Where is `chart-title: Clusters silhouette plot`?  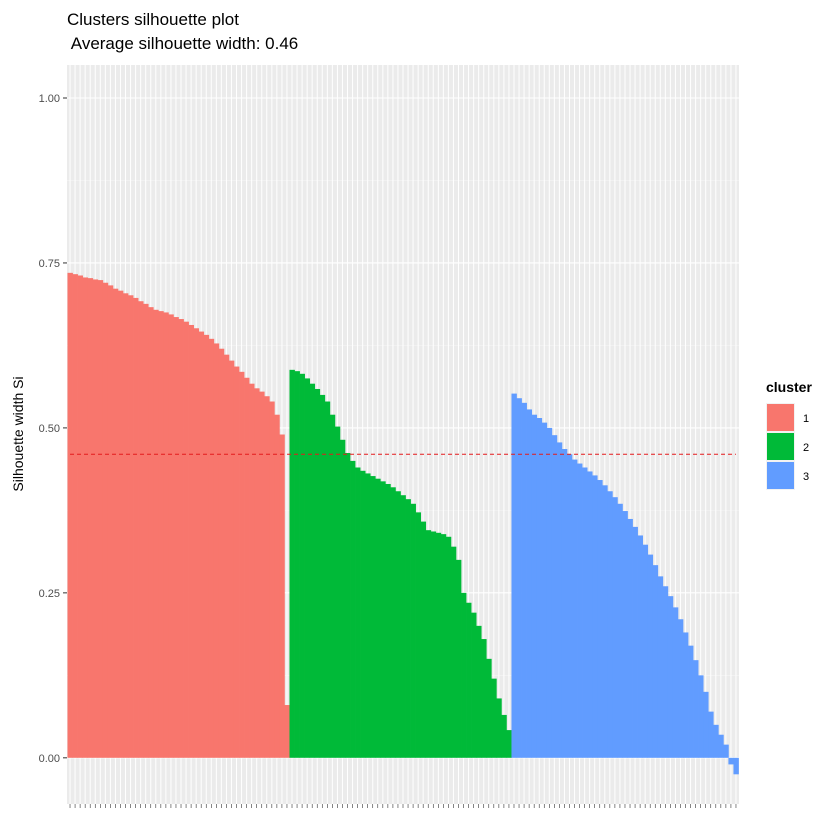
chart-title: Clusters silhouette plot is located at coordinates (153, 19).